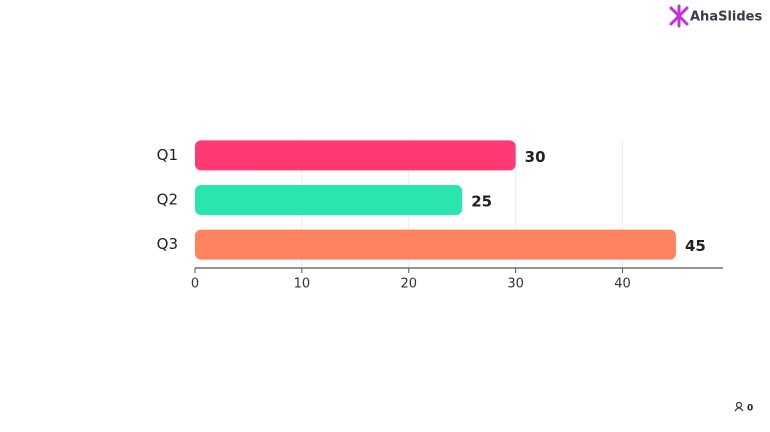  I want to click on brand-name: AhaSlides, so click(726, 17).